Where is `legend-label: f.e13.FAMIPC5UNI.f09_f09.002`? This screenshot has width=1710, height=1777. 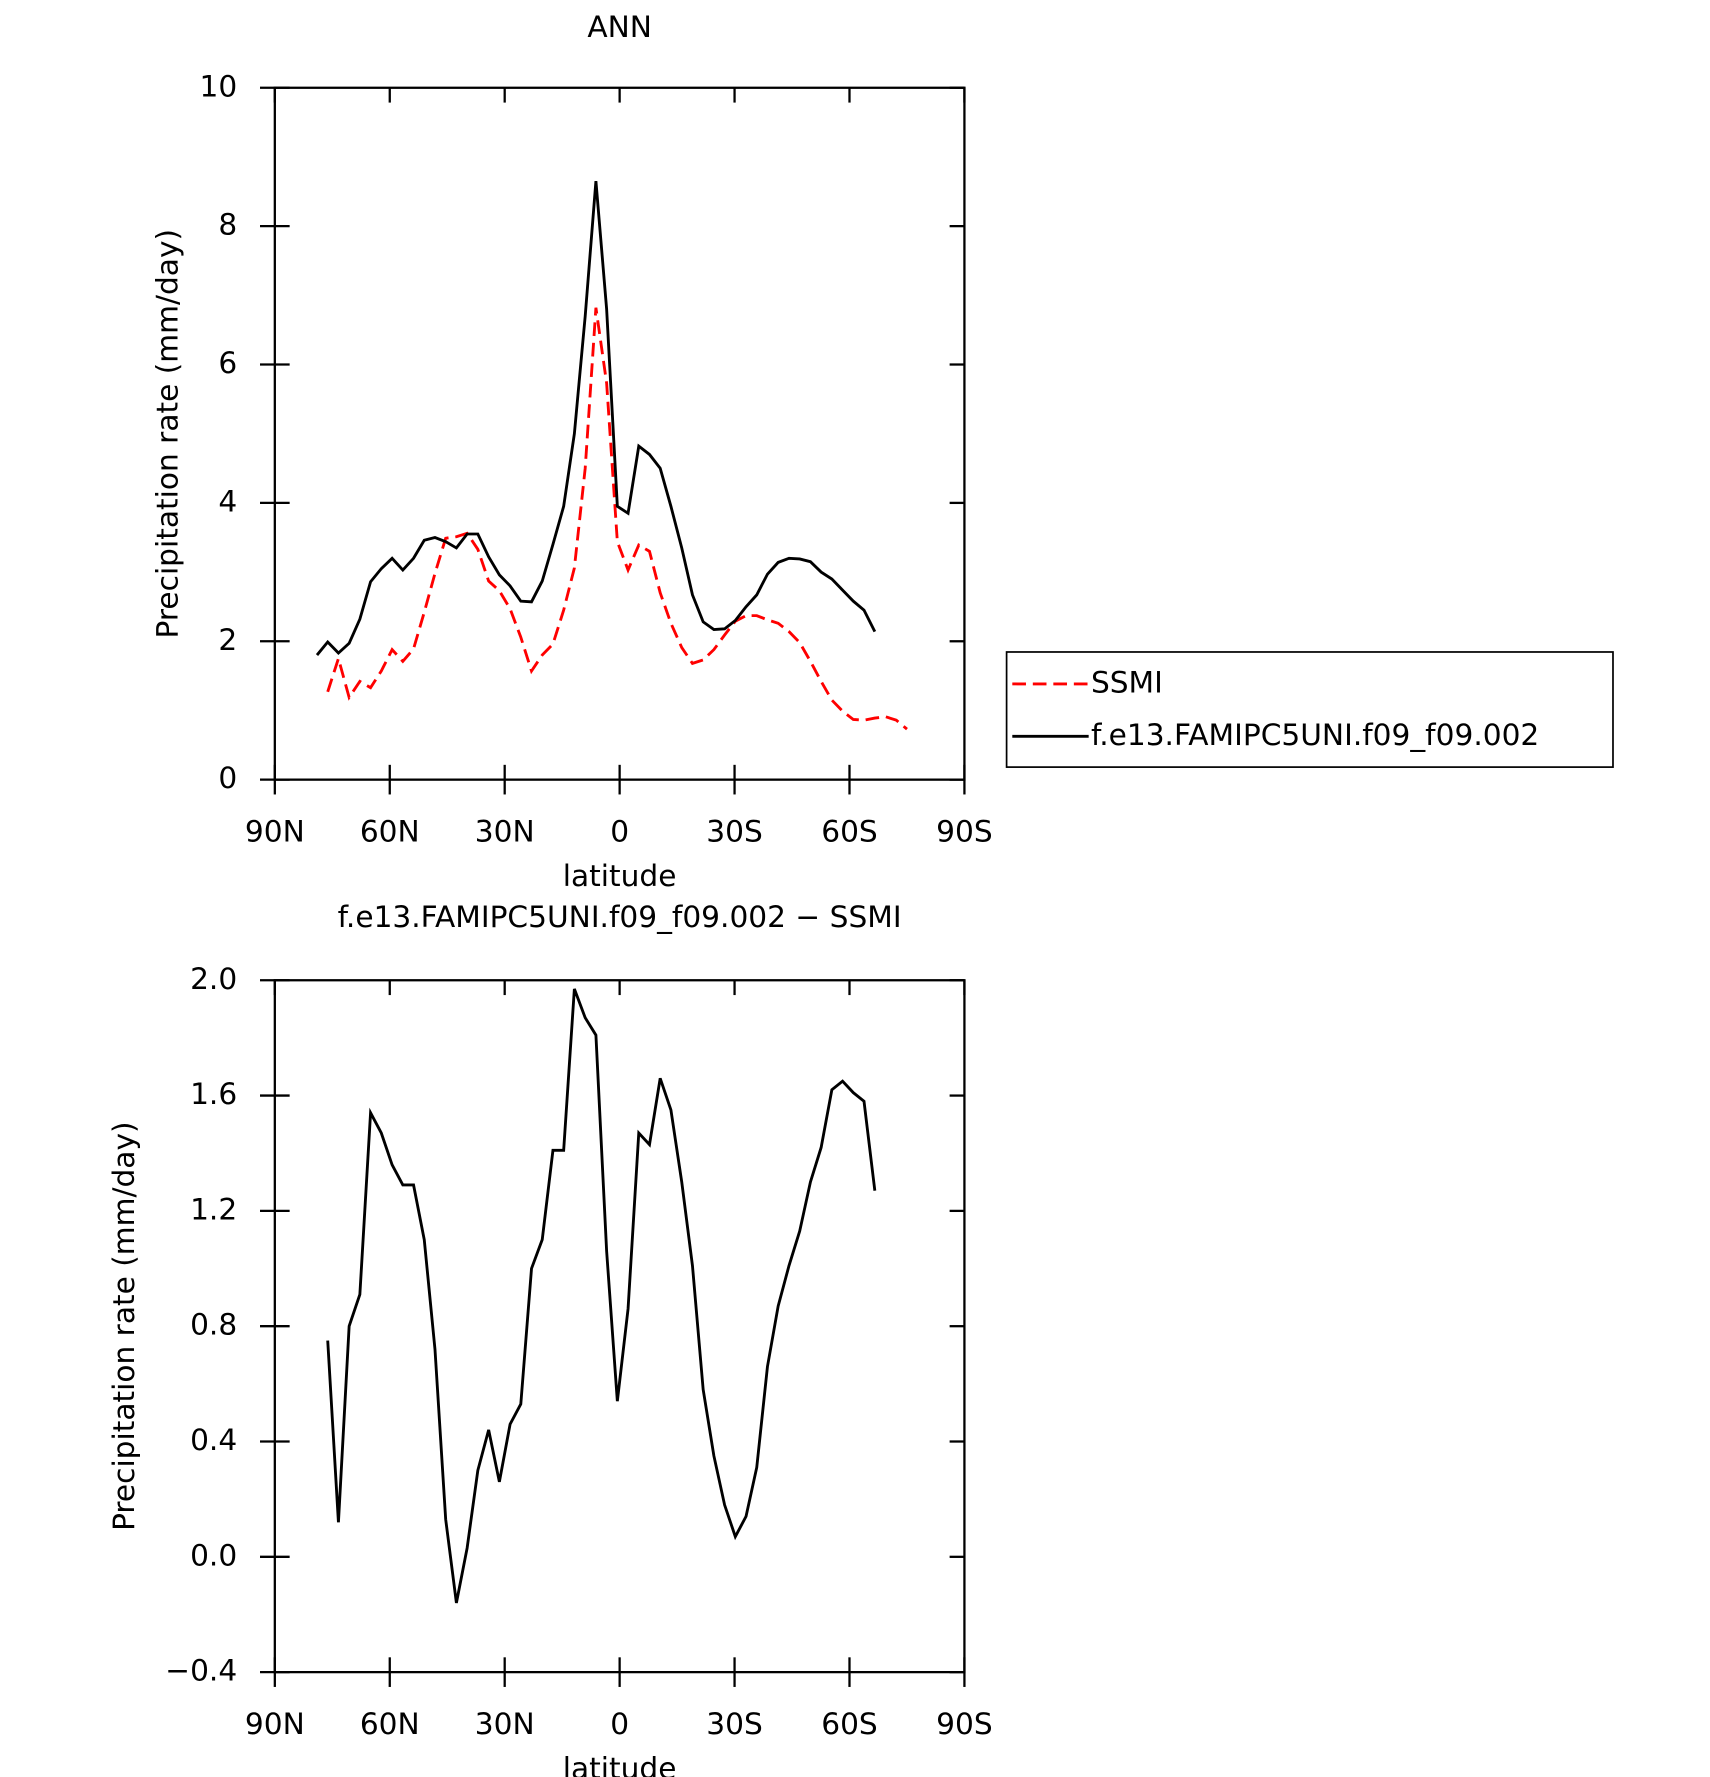 legend-label: f.e13.FAMIPC5UNI.f09_f09.002 is located at coordinates (1315, 734).